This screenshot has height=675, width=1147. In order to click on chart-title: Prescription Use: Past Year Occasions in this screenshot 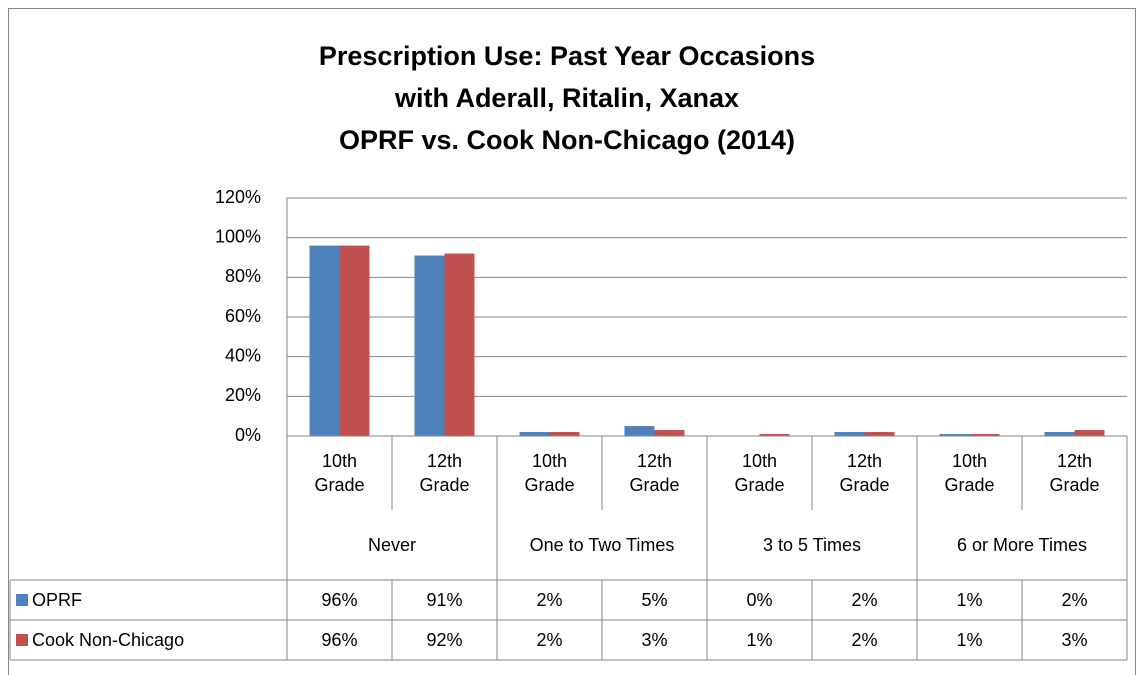, I will do `click(567, 56)`.